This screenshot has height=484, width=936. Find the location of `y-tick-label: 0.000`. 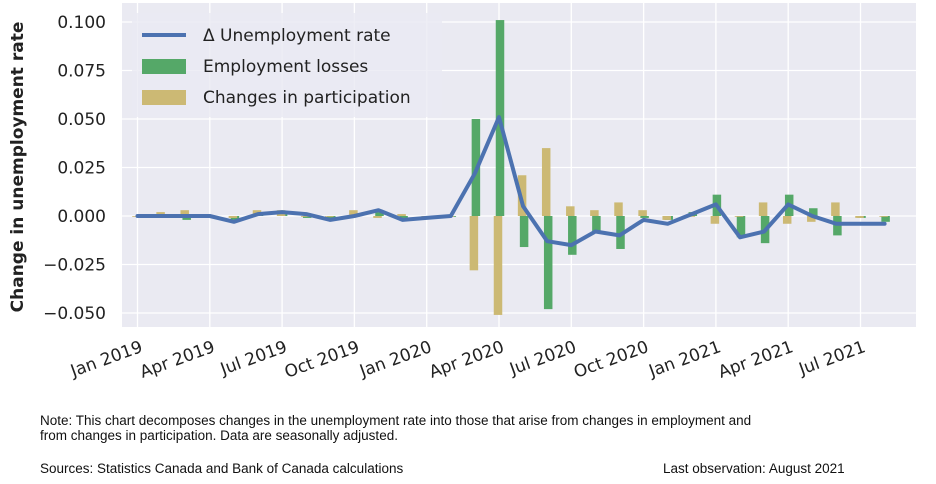

y-tick-label: 0.000 is located at coordinates (81, 217).